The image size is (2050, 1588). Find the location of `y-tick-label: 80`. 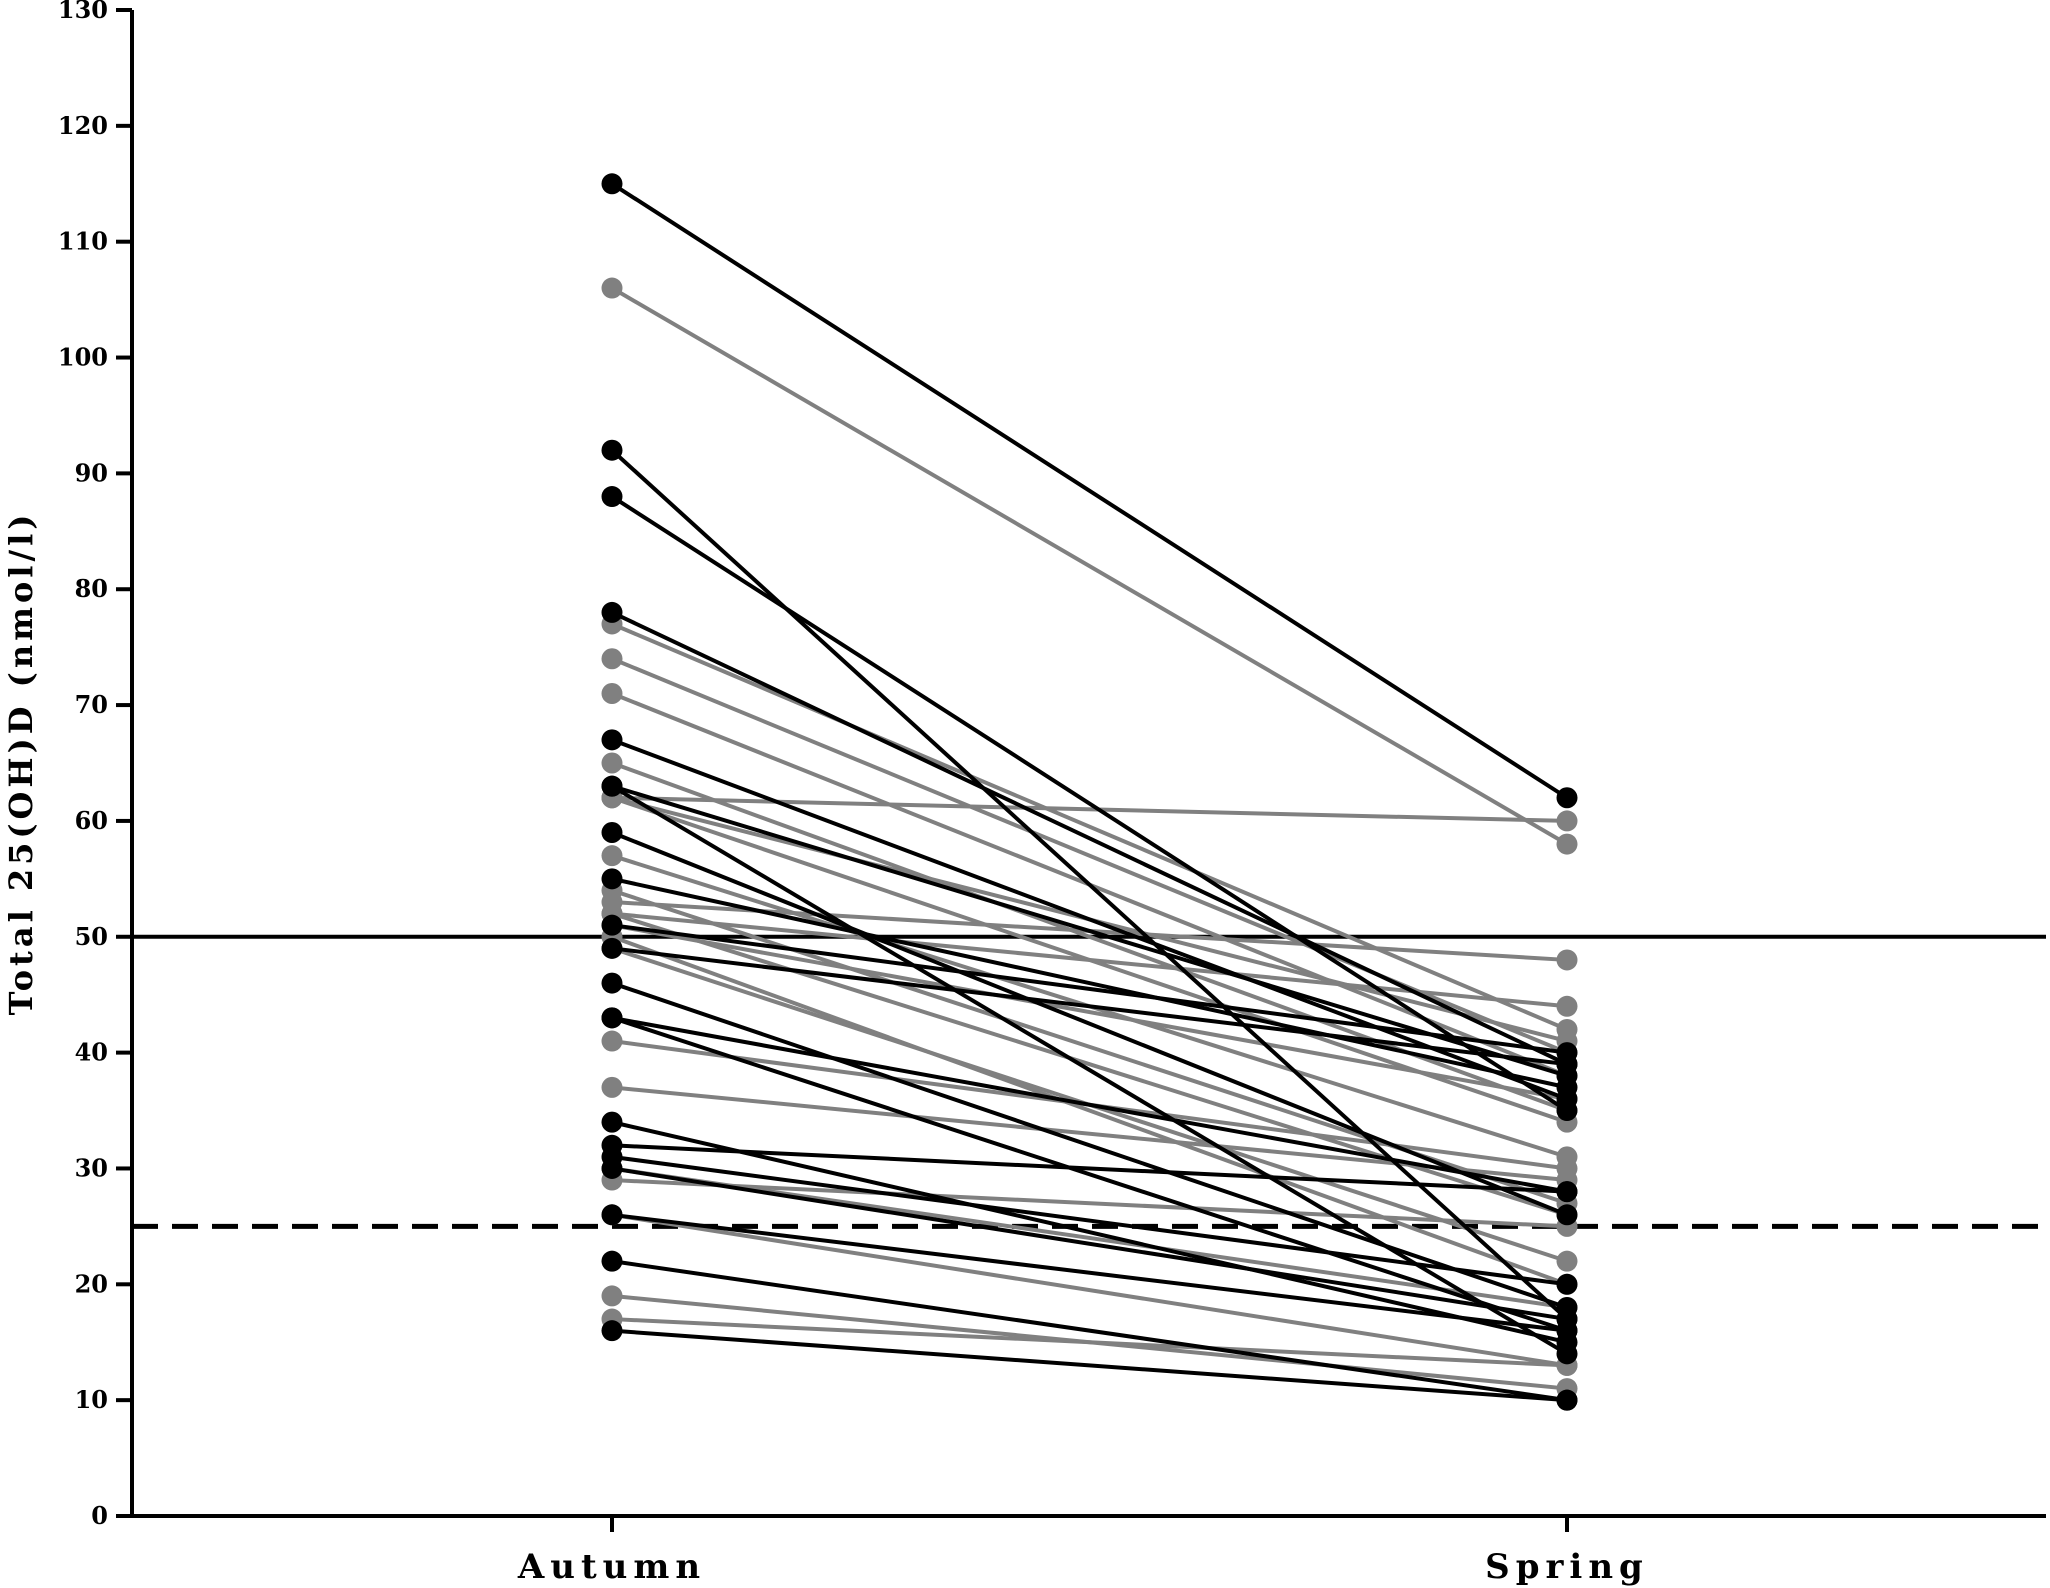

y-tick-label: 80 is located at coordinates (91, 588).